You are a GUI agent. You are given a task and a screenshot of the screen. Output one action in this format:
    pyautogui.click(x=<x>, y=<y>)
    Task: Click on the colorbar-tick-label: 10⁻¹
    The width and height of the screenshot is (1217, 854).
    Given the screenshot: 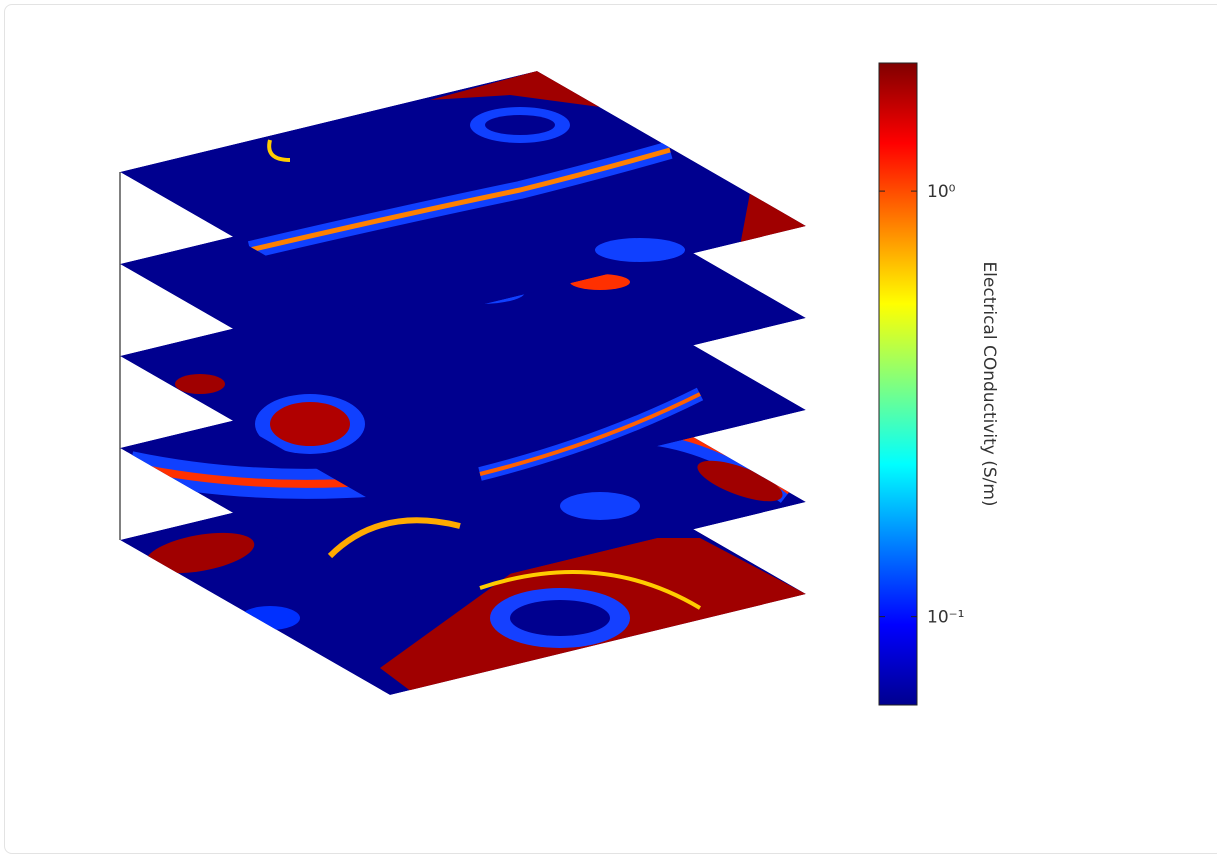 What is the action you would take?
    pyautogui.click(x=945, y=618)
    